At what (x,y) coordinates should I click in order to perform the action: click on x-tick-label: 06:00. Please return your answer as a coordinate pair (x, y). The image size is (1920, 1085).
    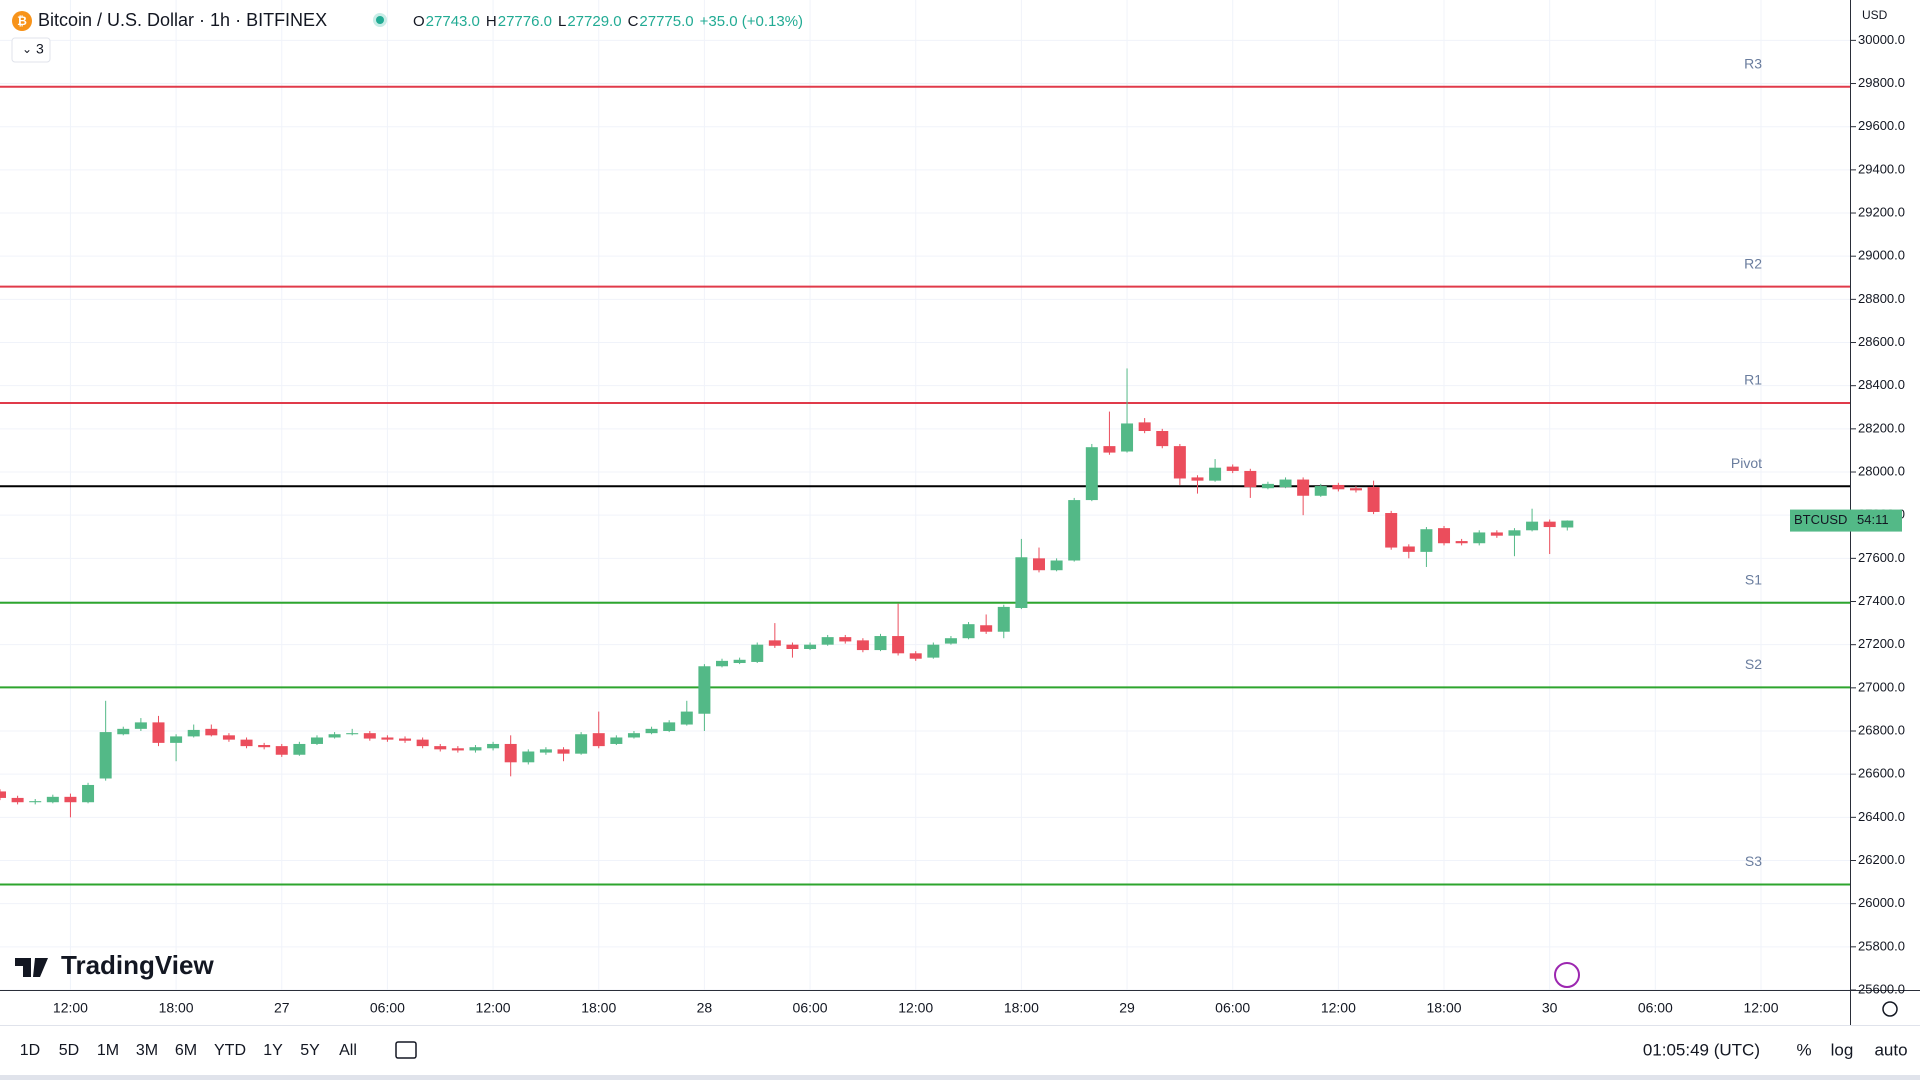
    Looking at the image, I should click on (810, 1008).